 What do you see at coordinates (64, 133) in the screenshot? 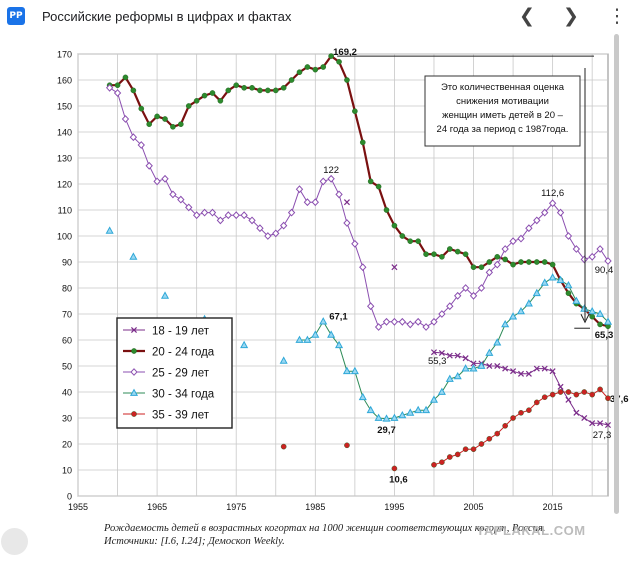
I see `y-tick-label: 140` at bounding box center [64, 133].